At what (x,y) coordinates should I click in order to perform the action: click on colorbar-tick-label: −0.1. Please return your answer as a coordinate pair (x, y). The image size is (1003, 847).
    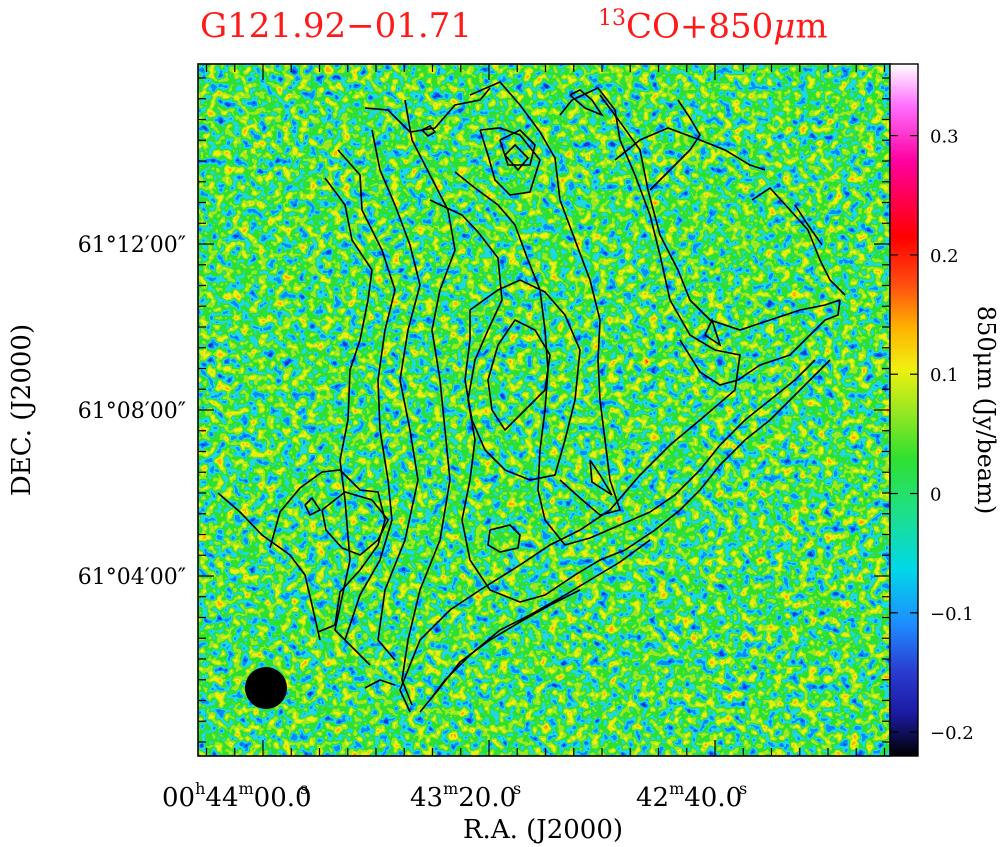
    Looking at the image, I should click on (952, 614).